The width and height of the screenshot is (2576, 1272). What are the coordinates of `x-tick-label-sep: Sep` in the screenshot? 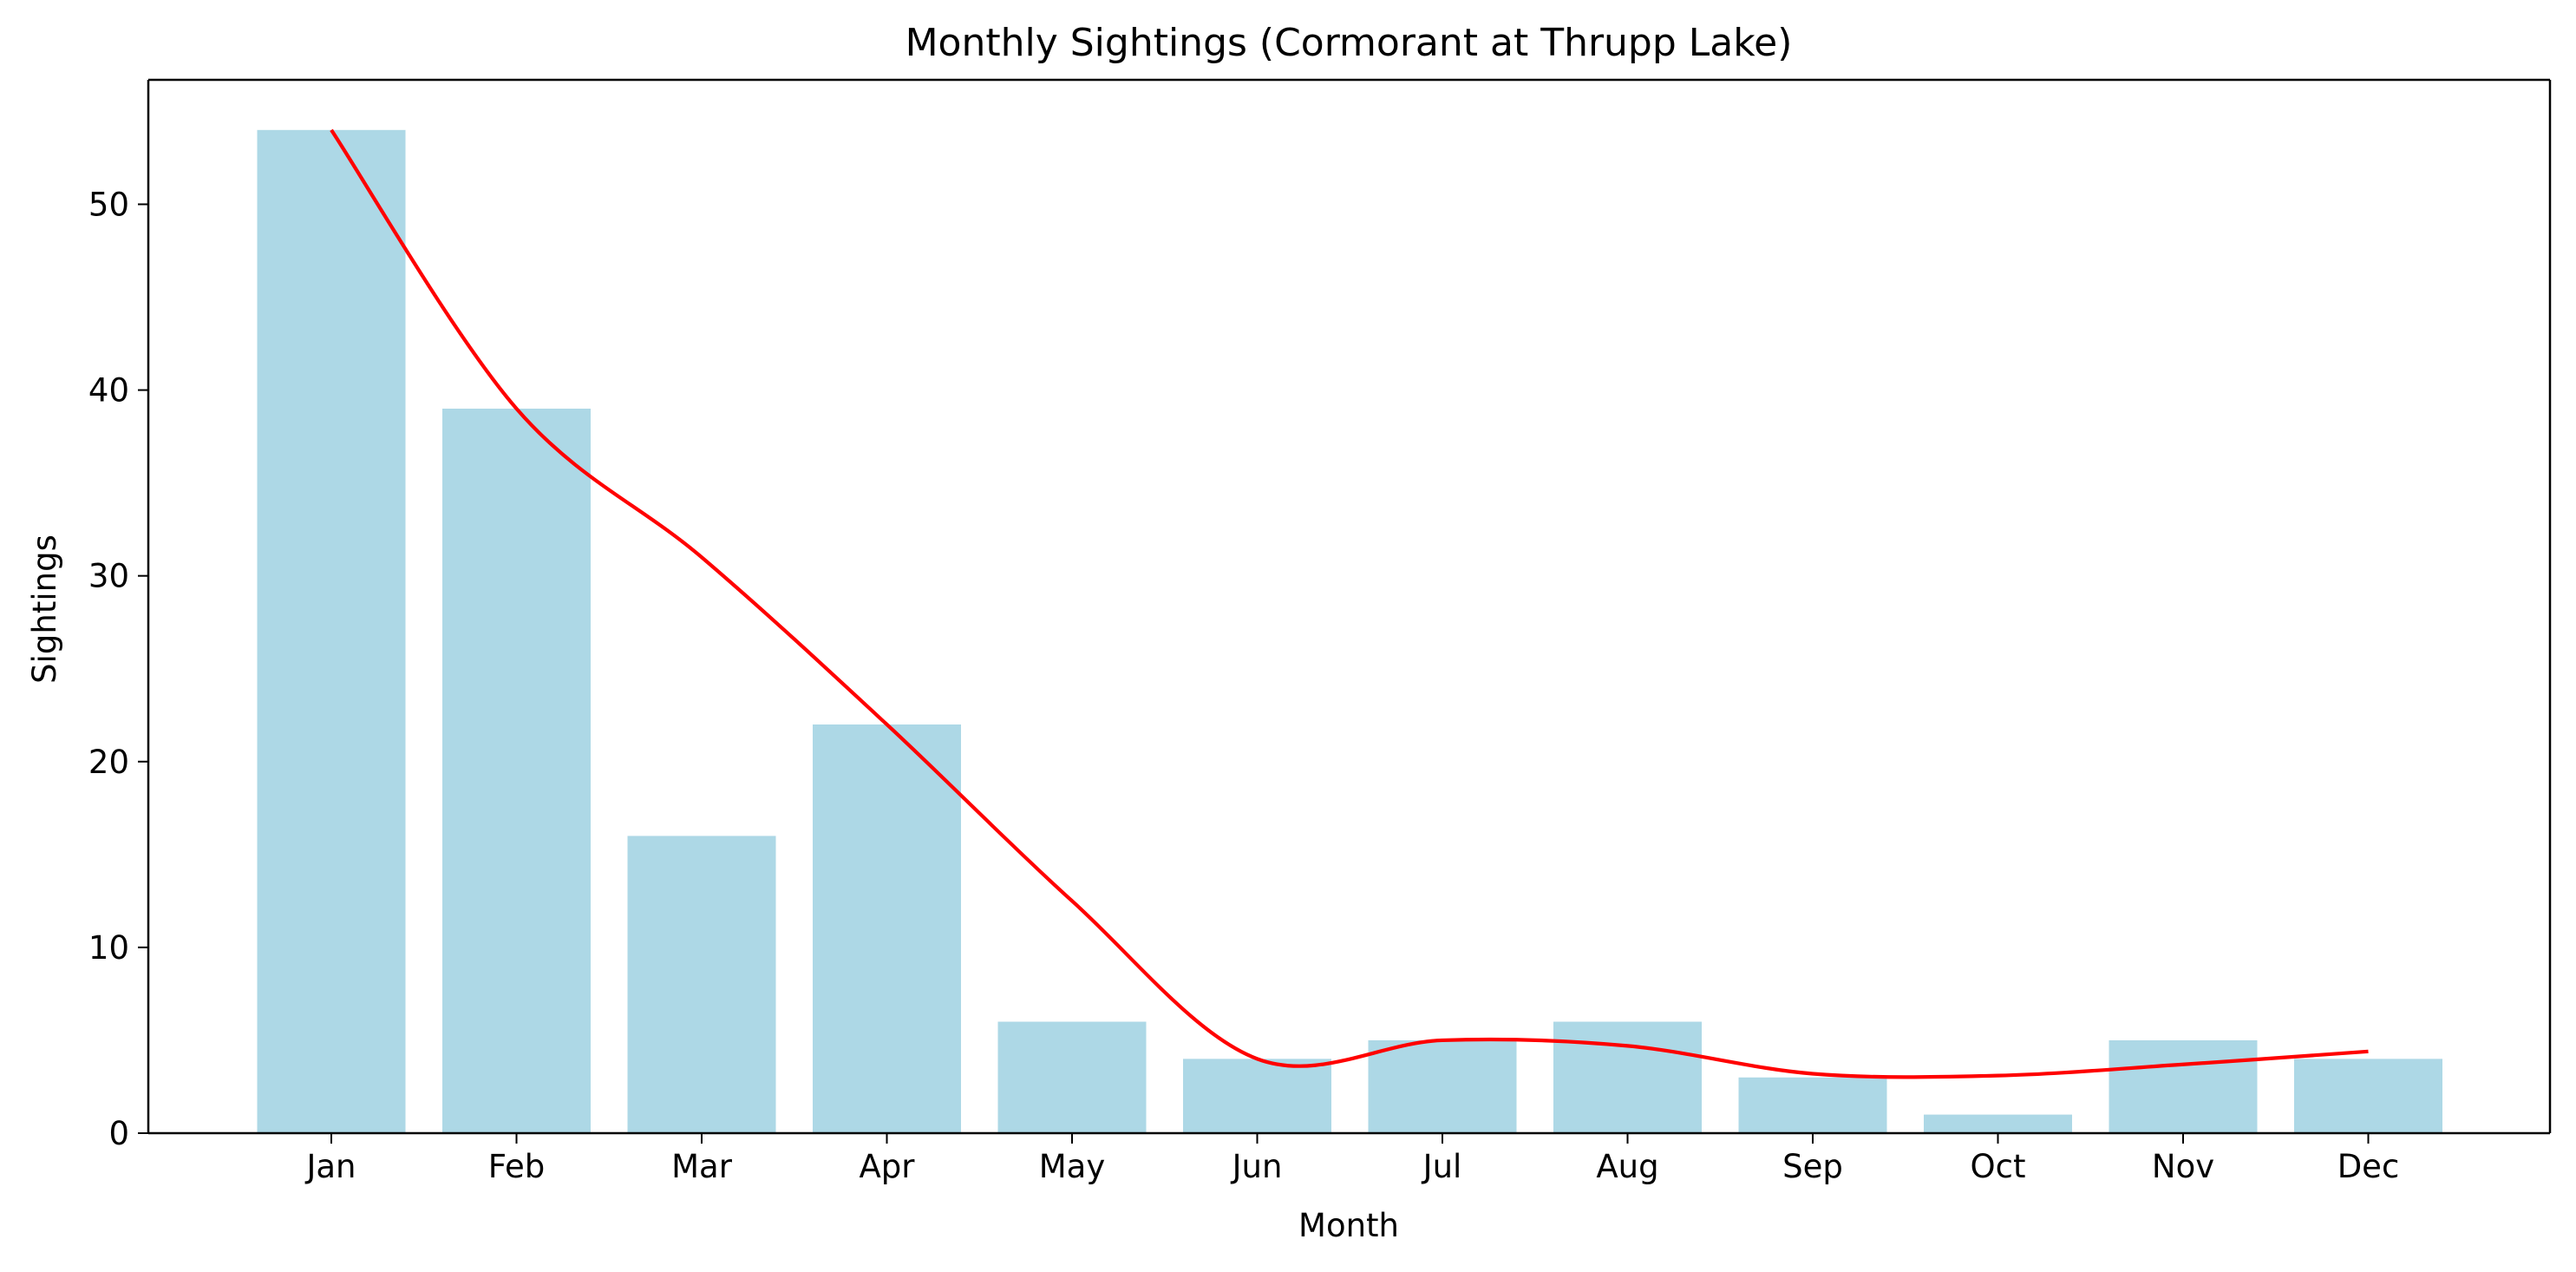 It's located at (1812, 1166).